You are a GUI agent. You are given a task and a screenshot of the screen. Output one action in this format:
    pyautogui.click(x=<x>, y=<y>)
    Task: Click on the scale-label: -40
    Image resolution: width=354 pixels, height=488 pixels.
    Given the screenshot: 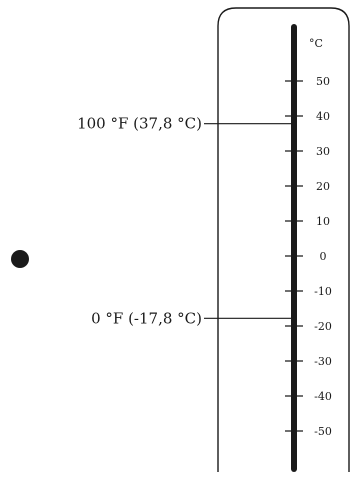 What is the action you would take?
    pyautogui.click(x=323, y=396)
    